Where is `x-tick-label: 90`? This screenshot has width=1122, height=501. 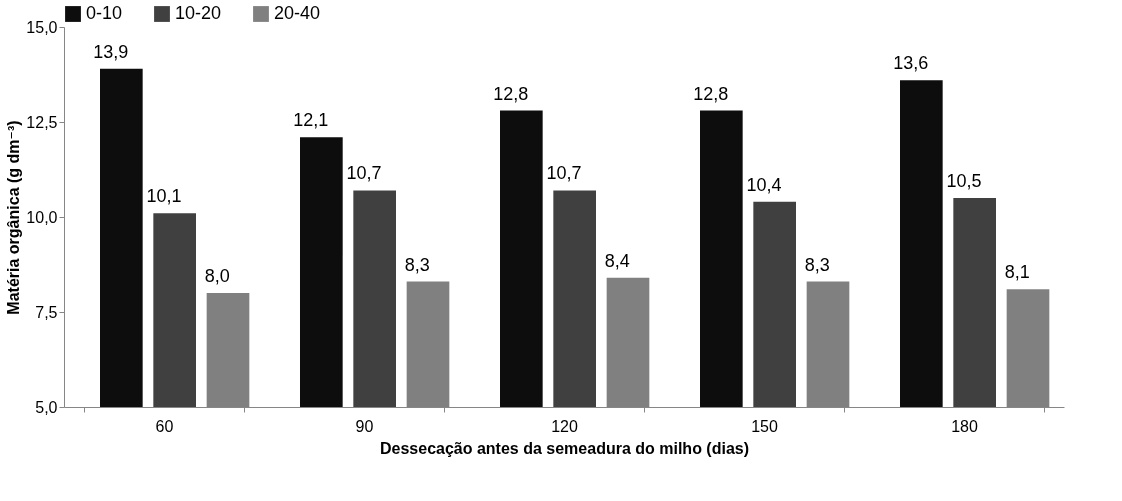
x-tick-label: 90 is located at coordinates (364, 426).